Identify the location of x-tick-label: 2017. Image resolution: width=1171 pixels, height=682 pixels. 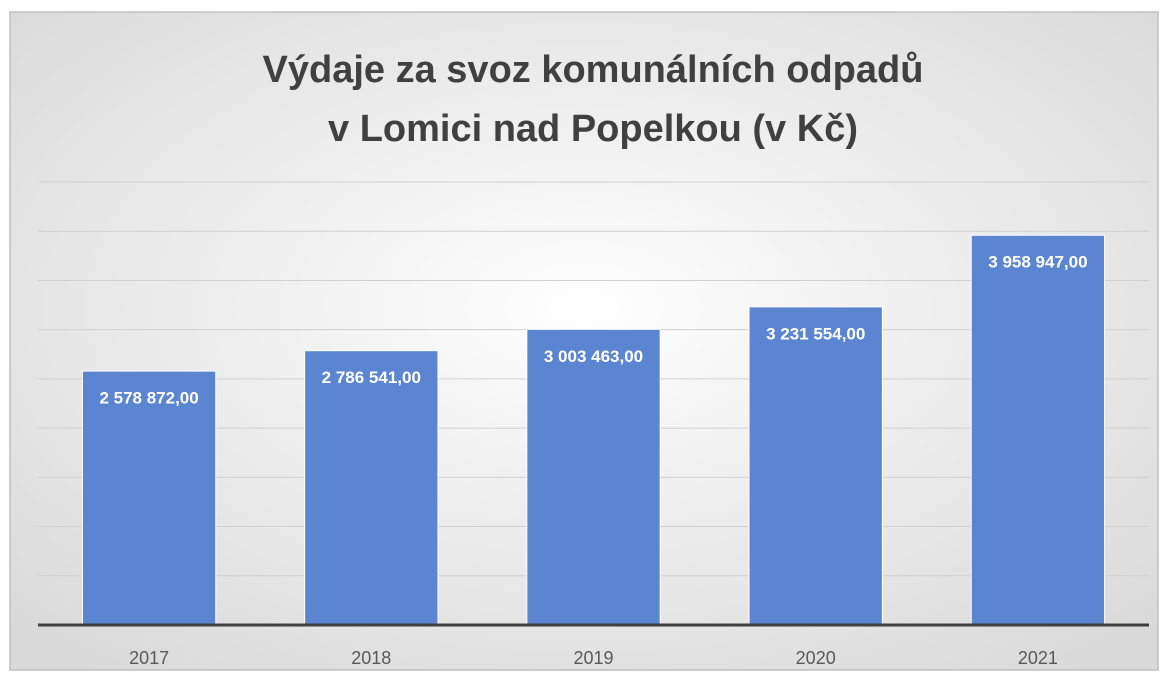
(149, 658).